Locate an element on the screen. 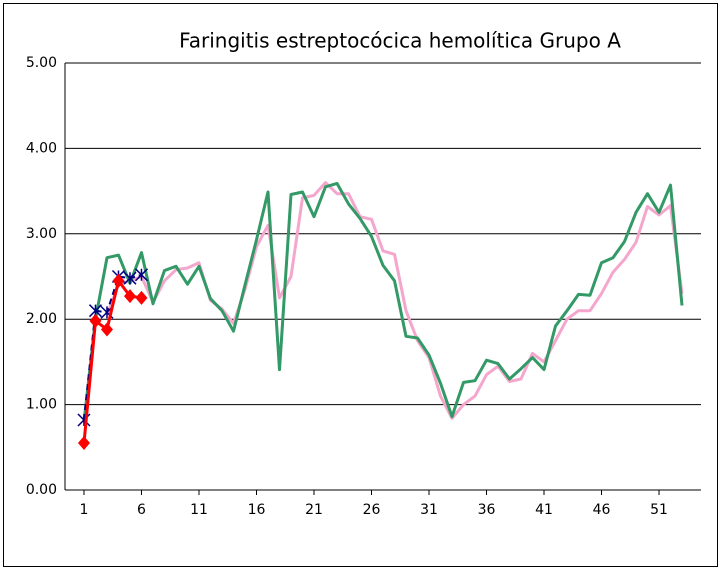 Image resolution: width=721 pixels, height=574 pixels. x-tick-label: 36 is located at coordinates (487, 510).